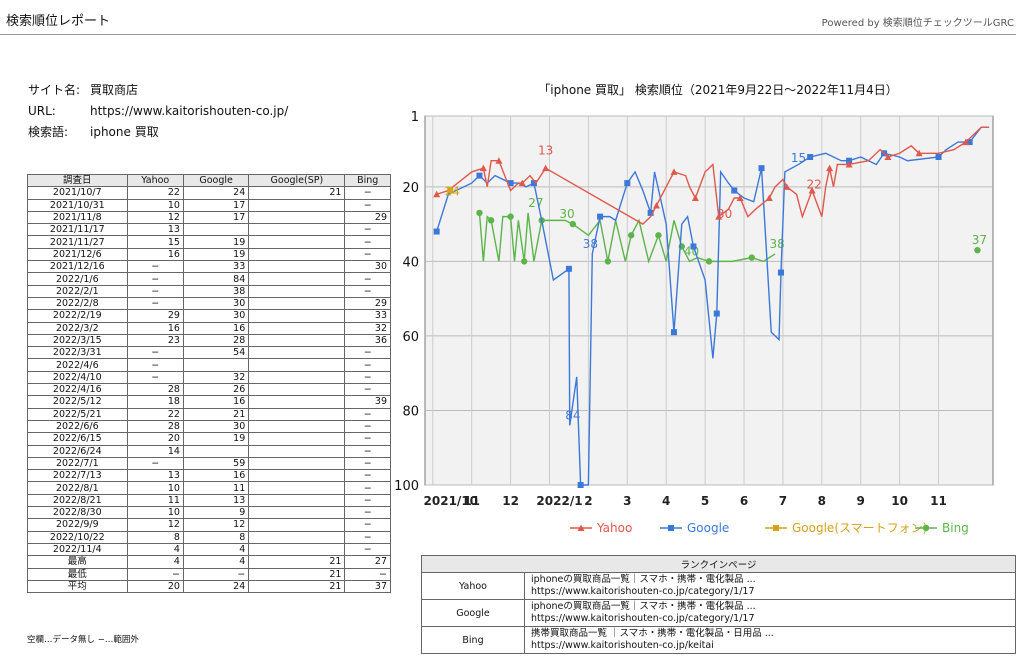 The image size is (1024, 662). What do you see at coordinates (473, 586) in the screenshot?
I see `engine-name: Yahoo` at bounding box center [473, 586].